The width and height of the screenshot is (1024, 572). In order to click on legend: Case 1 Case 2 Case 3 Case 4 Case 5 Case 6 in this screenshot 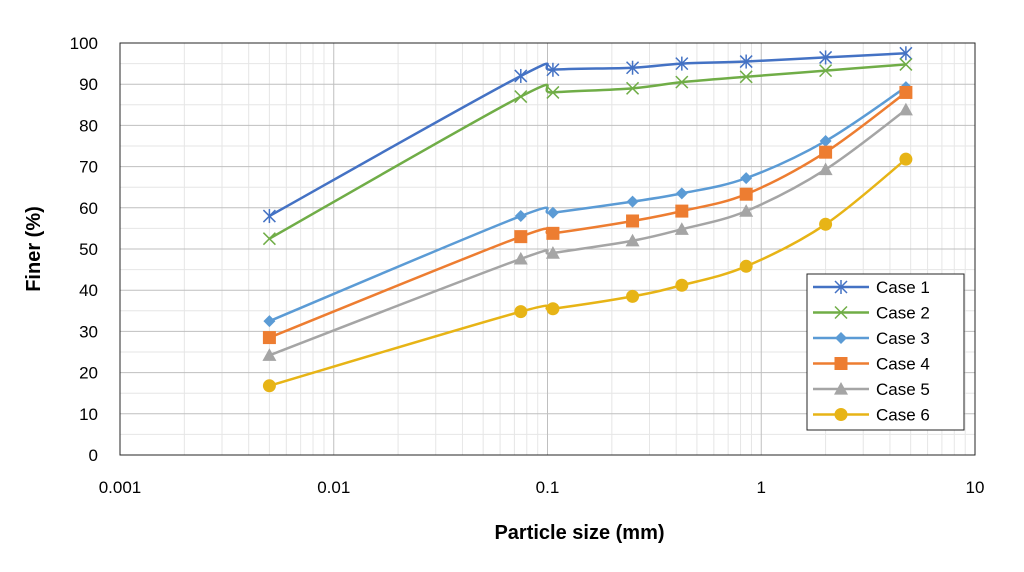, I will do `click(885, 352)`.